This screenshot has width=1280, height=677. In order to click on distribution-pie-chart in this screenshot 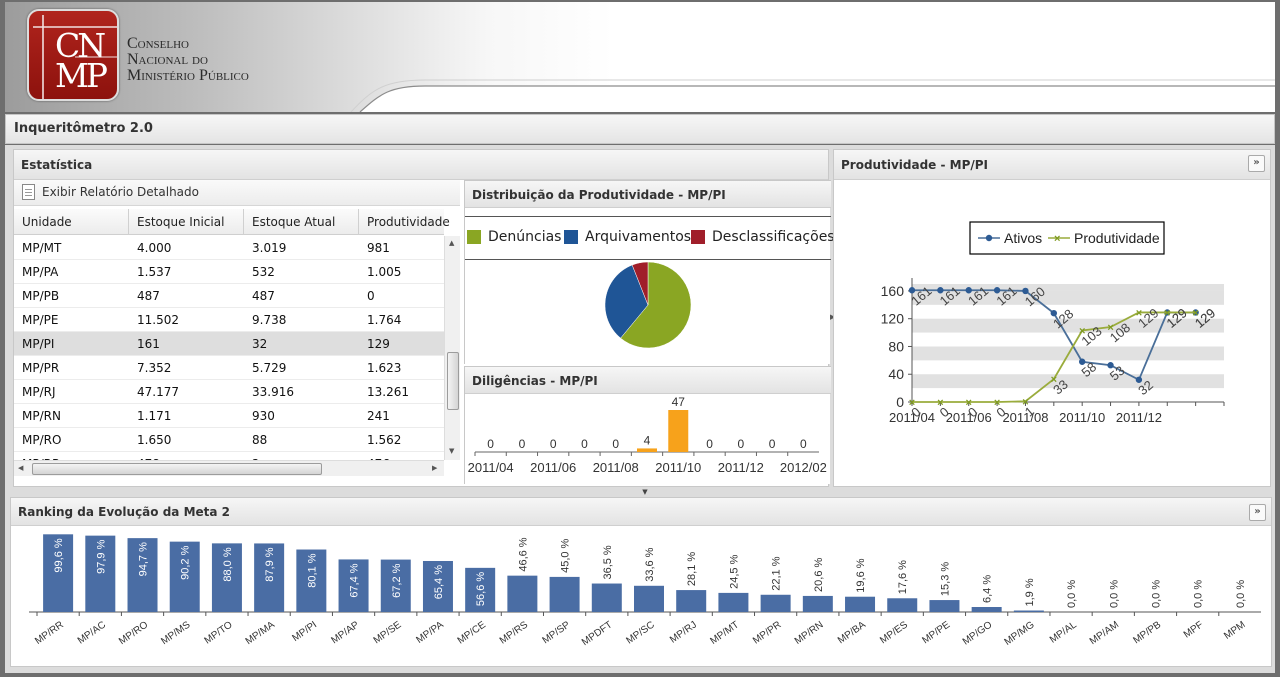, I will do `click(648, 305)`.